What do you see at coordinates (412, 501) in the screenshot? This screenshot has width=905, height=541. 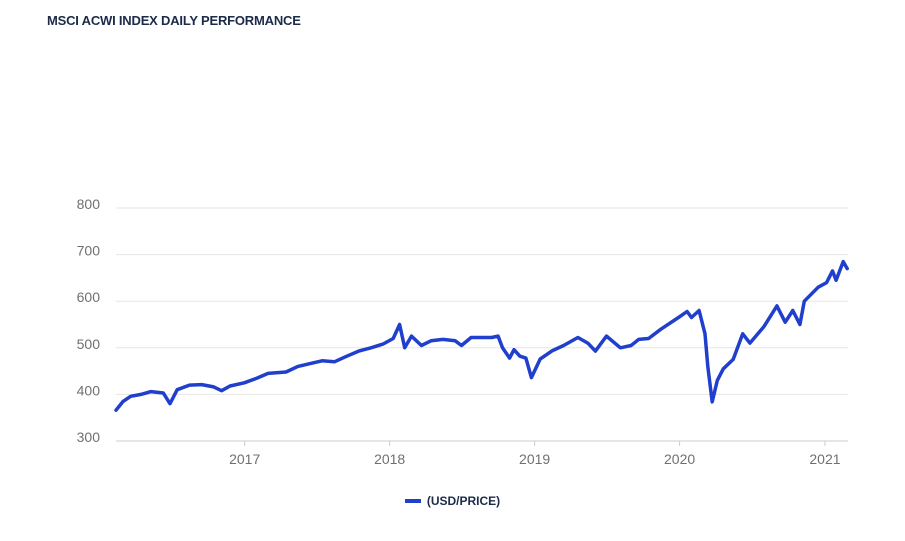 I see `legend-swatch` at bounding box center [412, 501].